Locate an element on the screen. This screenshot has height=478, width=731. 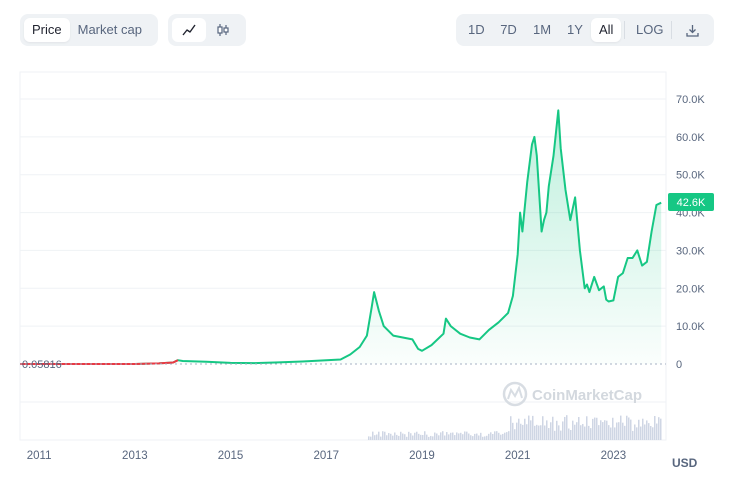
line-chart-icon is located at coordinates (189, 30).